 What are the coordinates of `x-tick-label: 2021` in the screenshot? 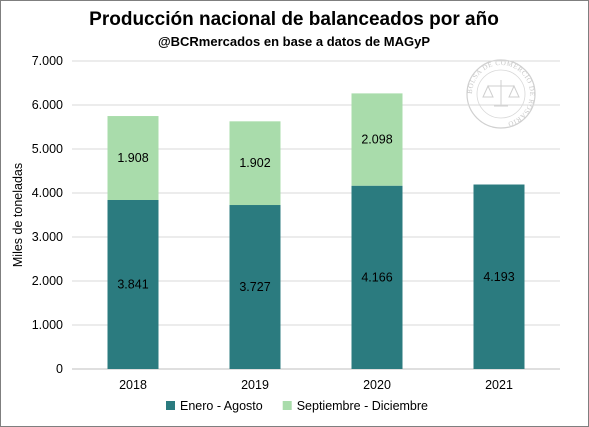 It's located at (499, 385).